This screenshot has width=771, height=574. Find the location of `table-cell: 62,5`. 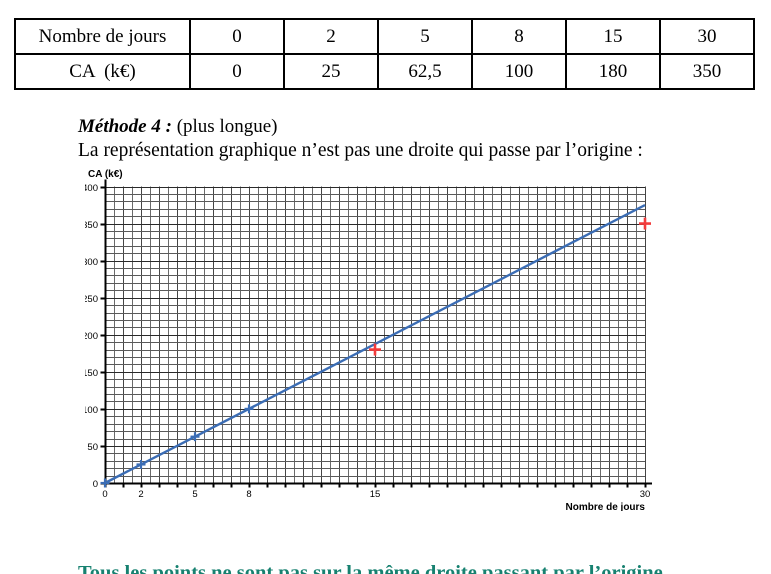

table-cell: 62,5 is located at coordinates (425, 71).